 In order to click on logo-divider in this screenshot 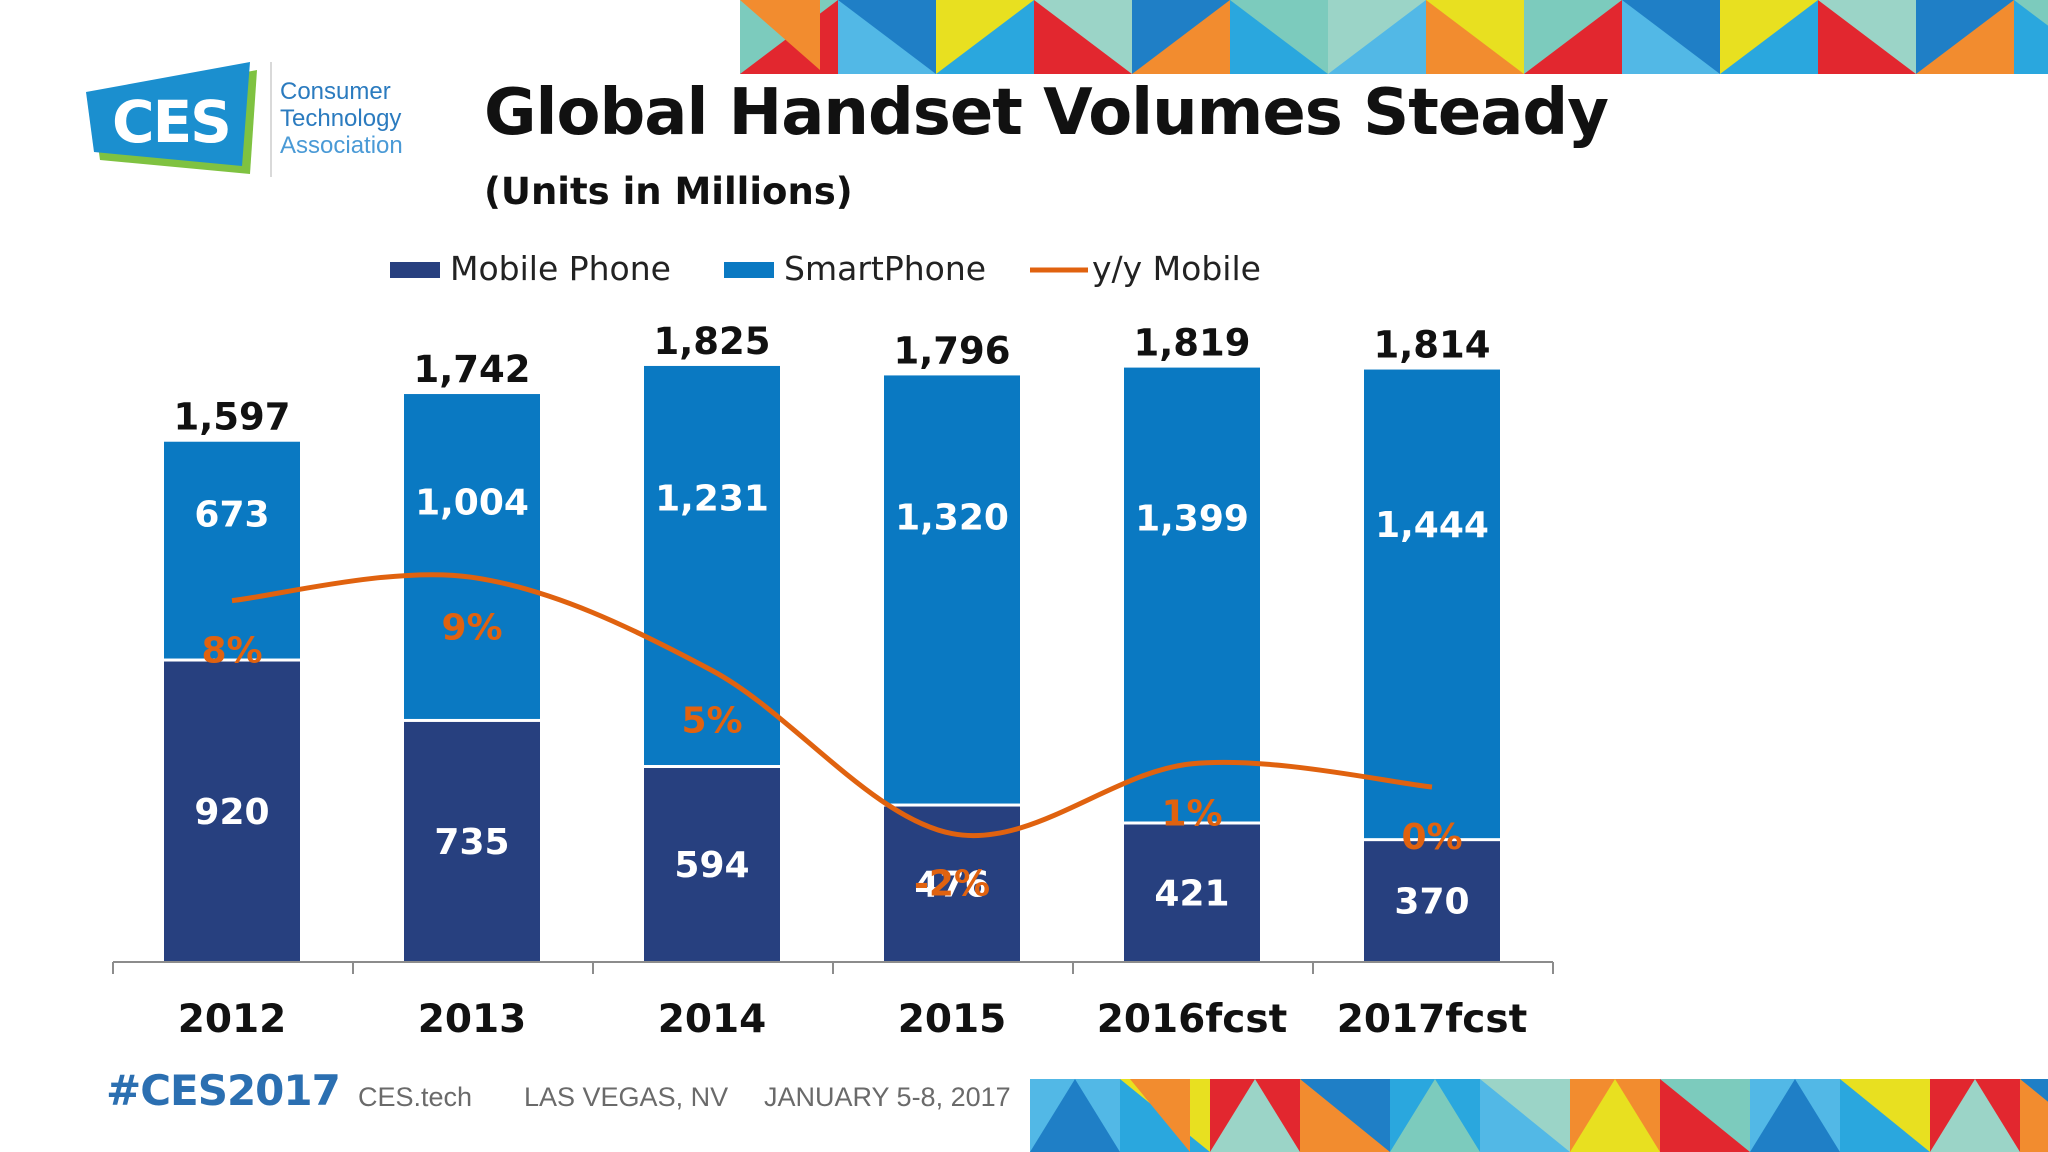, I will do `click(271, 119)`.